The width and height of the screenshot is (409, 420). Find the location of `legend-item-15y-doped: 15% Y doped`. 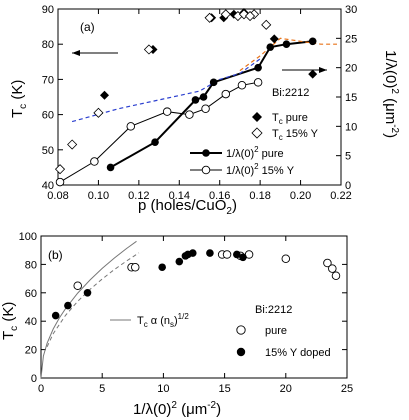

legend-item-15y-doped: 15% Y doped is located at coordinates (283, 353).